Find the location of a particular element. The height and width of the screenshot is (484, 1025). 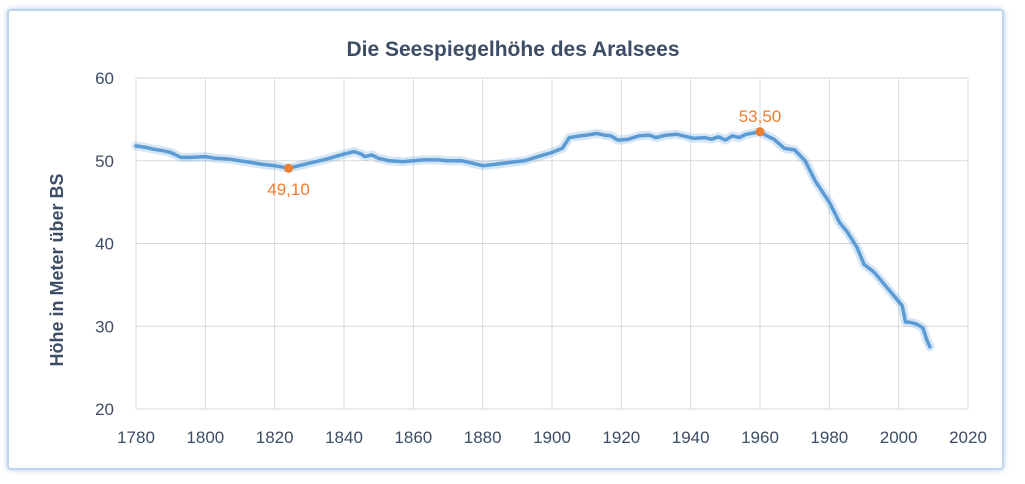

chart-title: Die Seespiegelhöhe des Aralsees is located at coordinates (512, 49).